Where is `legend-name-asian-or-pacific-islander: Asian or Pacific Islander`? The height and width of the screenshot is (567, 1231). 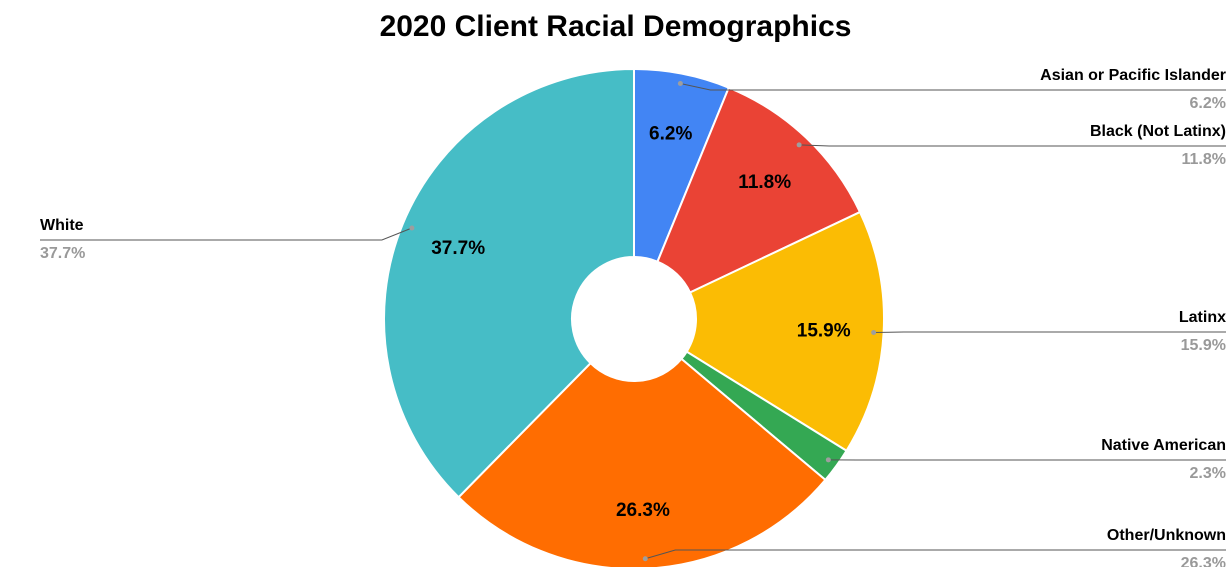 legend-name-asian-or-pacific-islander: Asian or Pacific Islander is located at coordinates (1133, 75).